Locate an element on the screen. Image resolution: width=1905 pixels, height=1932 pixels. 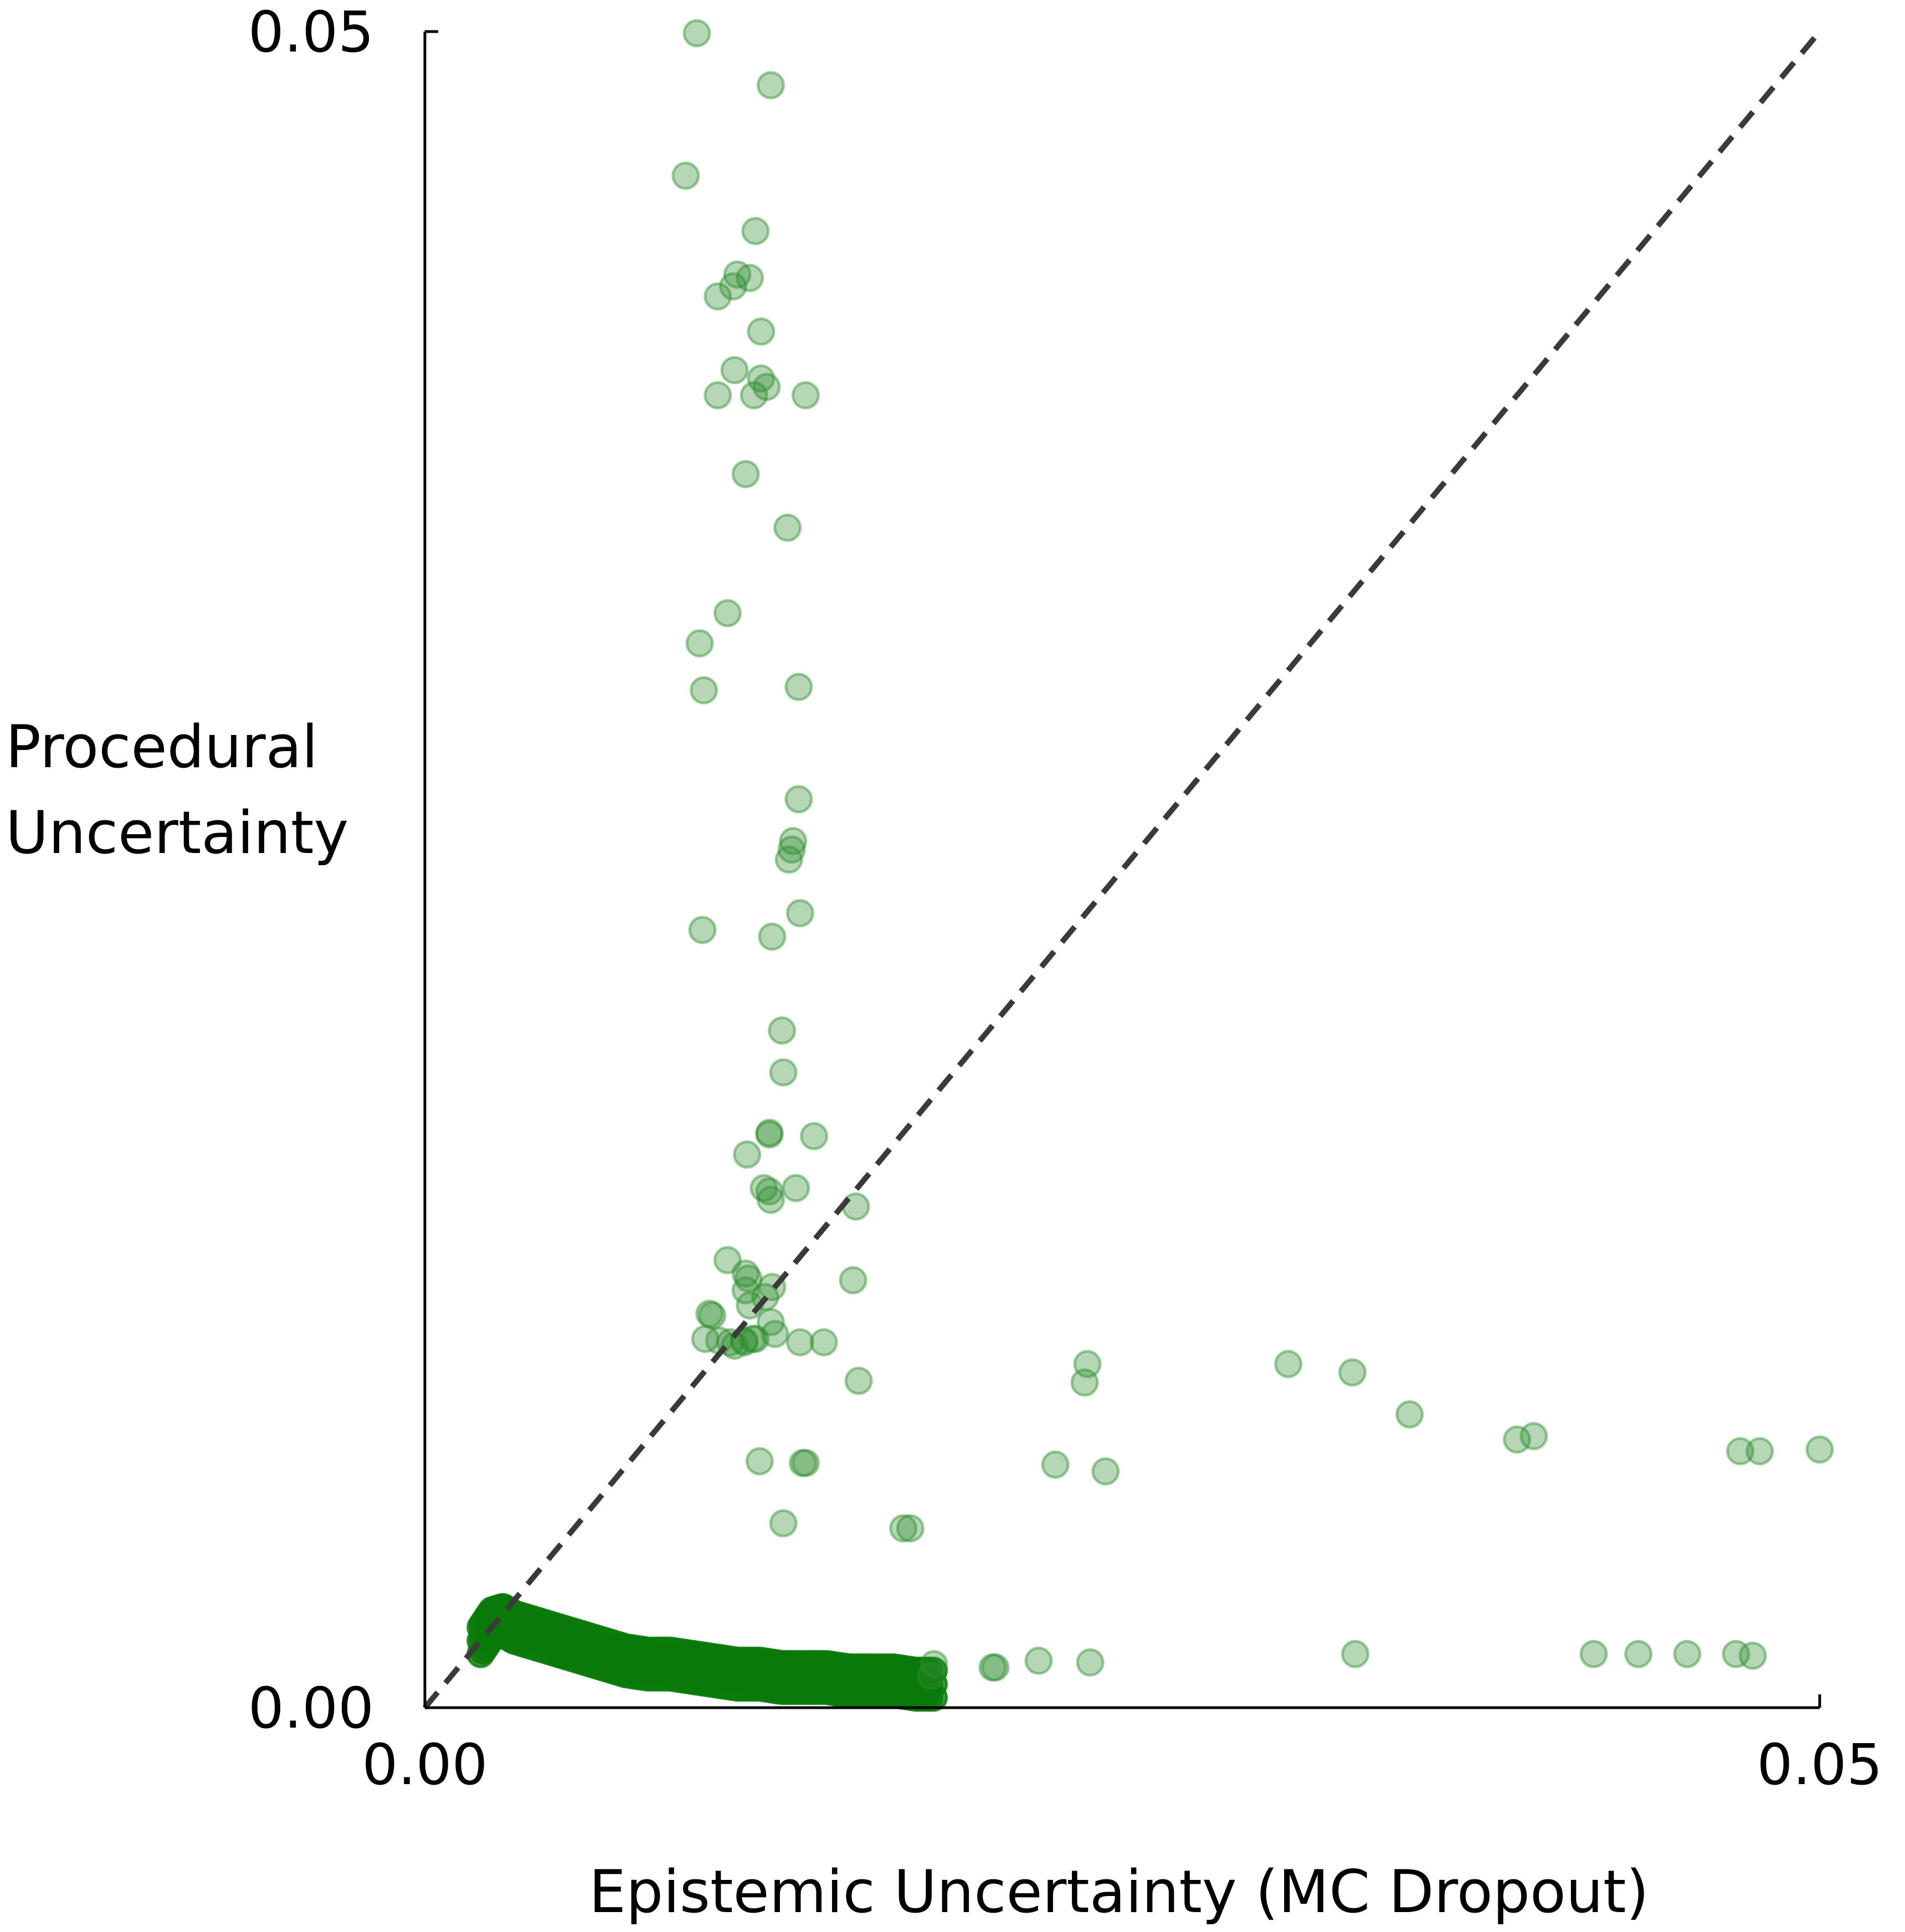
y-axis-title-line-2: Uncertainty is located at coordinates (177, 833).